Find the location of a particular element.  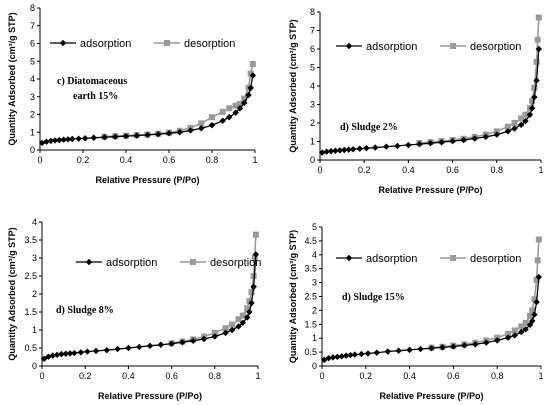

x-tick-label: 0.4 is located at coordinates (126, 160).